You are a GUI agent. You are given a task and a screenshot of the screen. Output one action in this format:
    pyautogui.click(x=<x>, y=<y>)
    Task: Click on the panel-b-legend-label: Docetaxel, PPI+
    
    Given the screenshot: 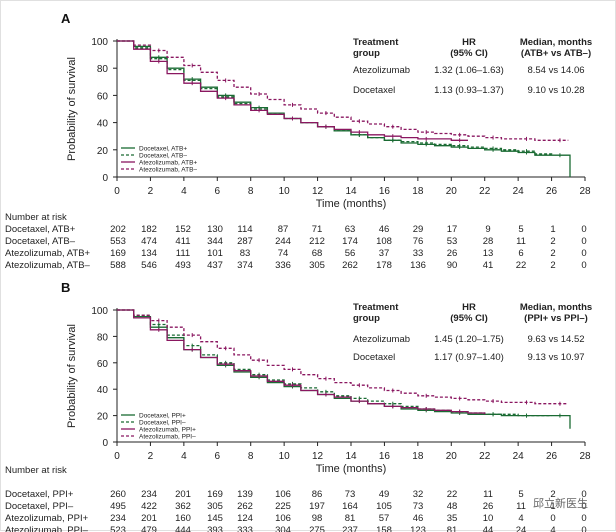 What is the action you would take?
    pyautogui.click(x=162, y=416)
    